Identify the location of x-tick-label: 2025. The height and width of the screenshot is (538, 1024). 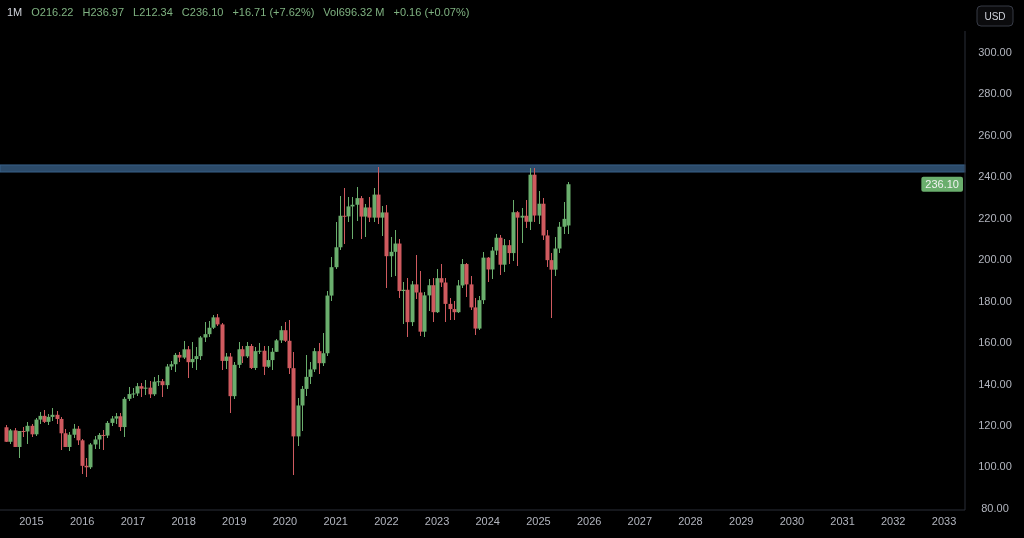
(538, 521).